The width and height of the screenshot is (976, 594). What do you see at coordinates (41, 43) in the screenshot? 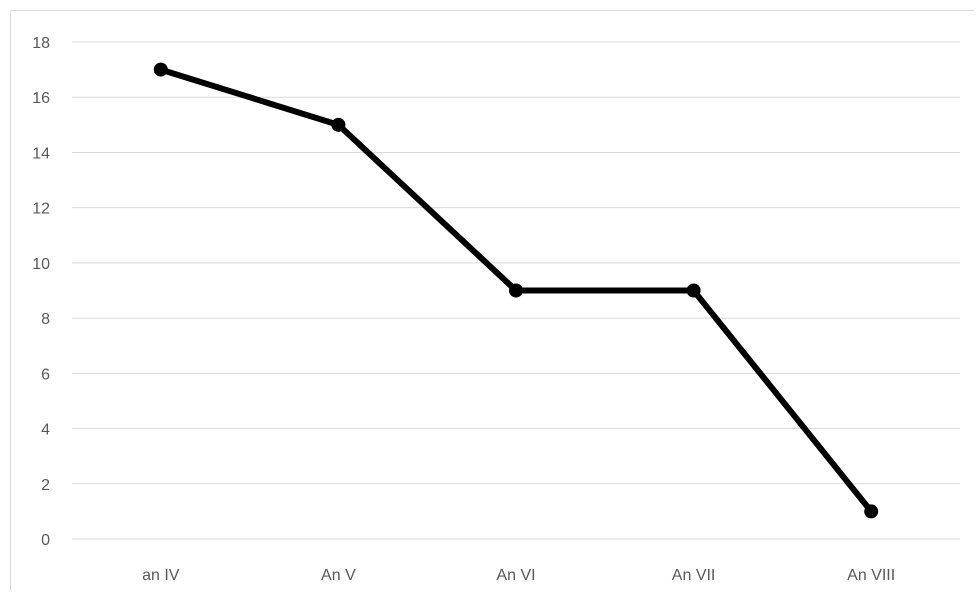
I see `y-tick-label: 18` at bounding box center [41, 43].